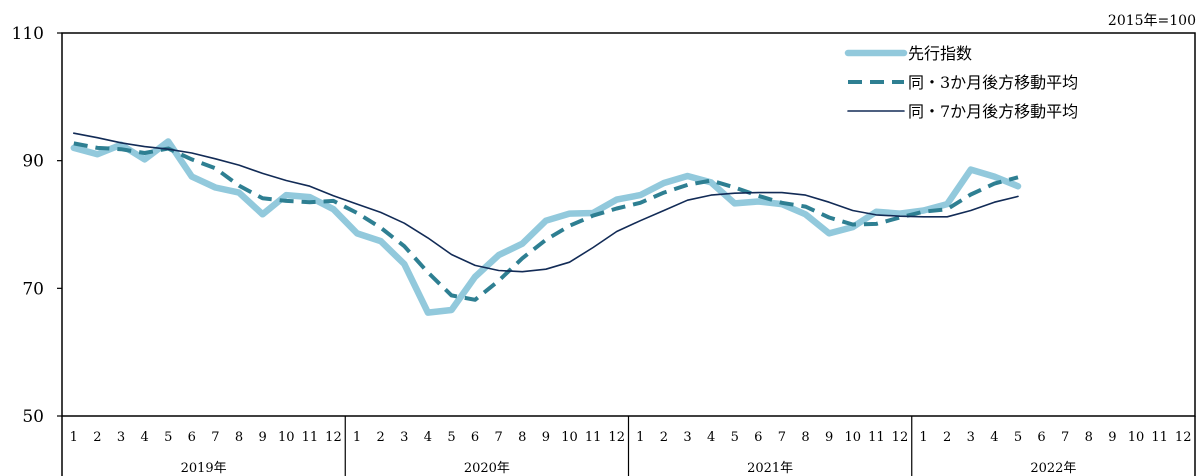 This screenshot has height=476, width=1198. What do you see at coordinates (33, 289) in the screenshot?
I see `y-tick-label: 70` at bounding box center [33, 289].